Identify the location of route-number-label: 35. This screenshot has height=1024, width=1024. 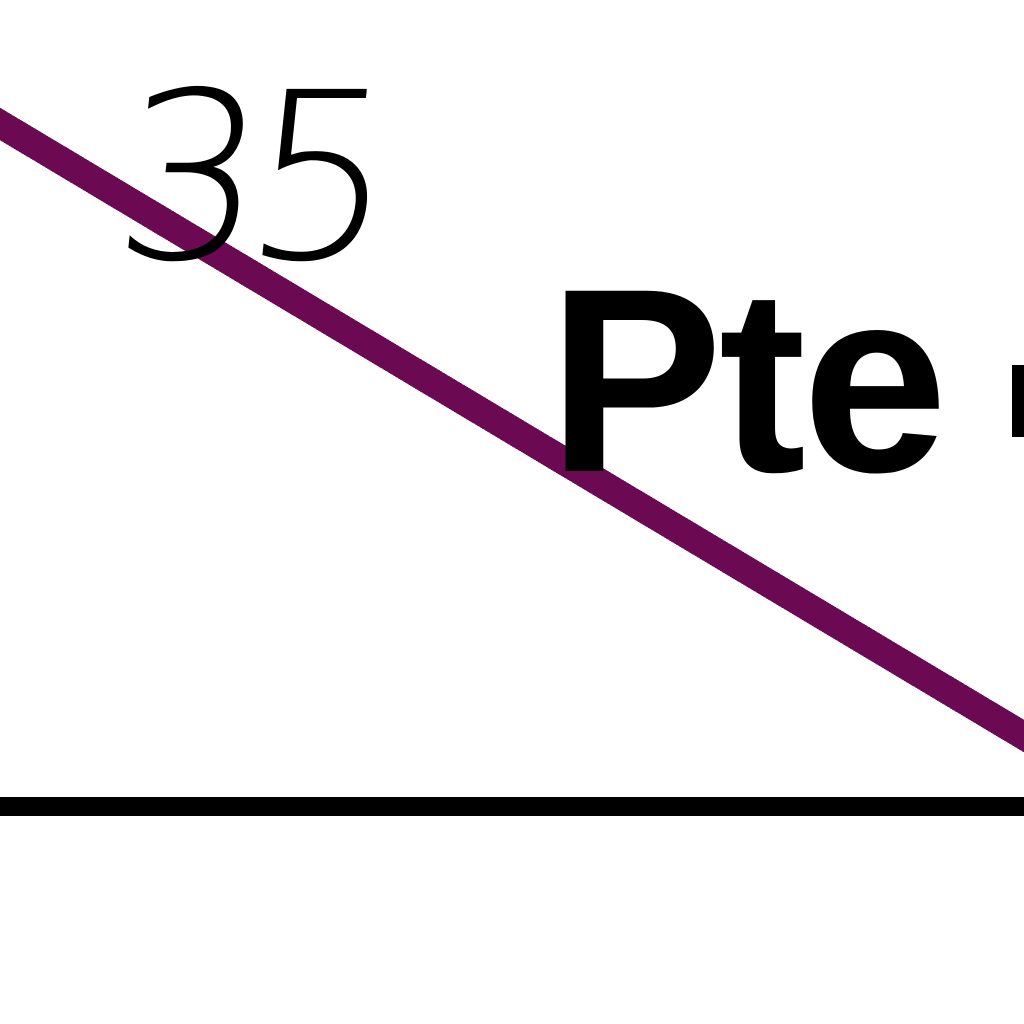
(247, 178).